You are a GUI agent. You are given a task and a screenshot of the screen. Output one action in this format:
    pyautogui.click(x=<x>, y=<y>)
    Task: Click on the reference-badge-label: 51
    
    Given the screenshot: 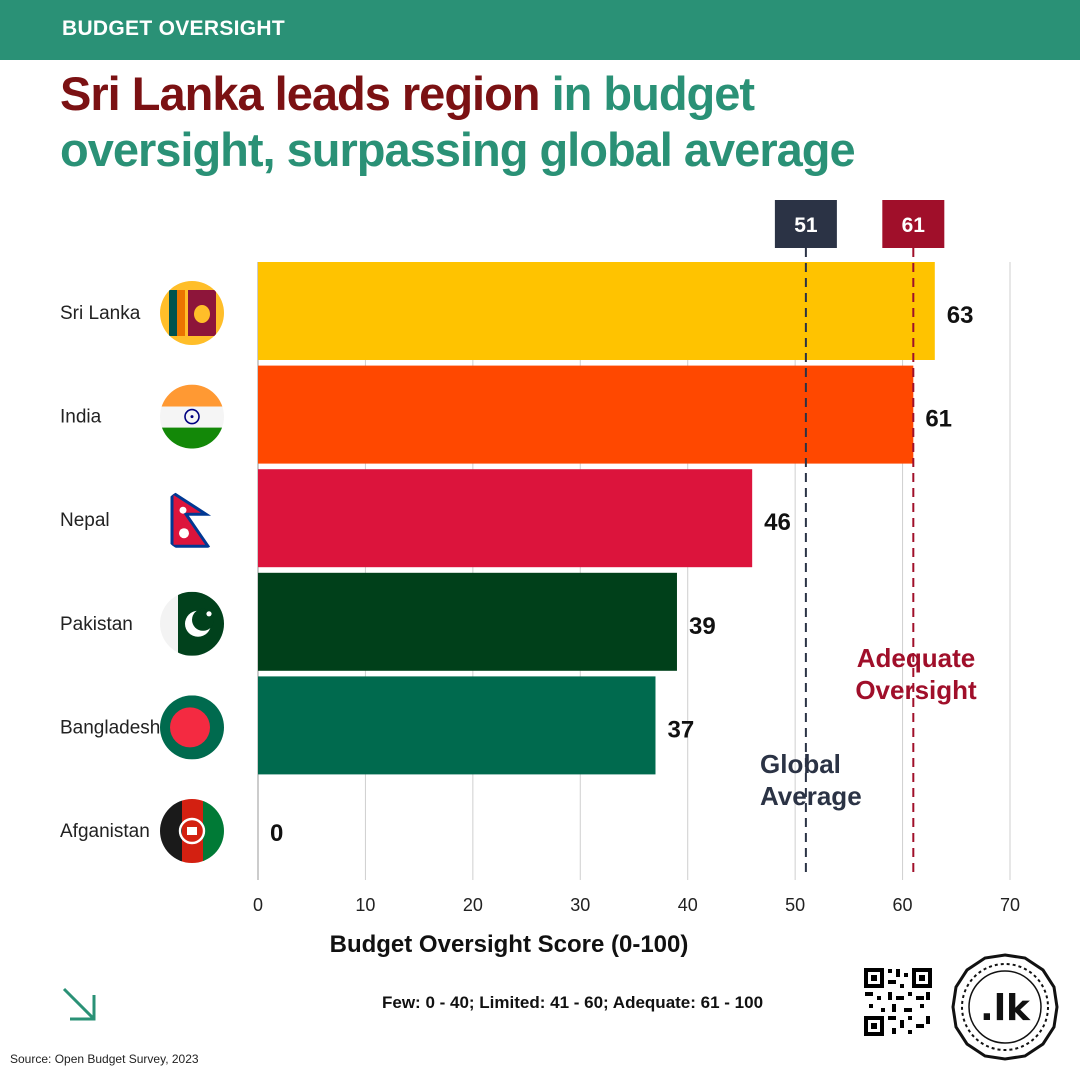 What is the action you would take?
    pyautogui.click(x=806, y=225)
    